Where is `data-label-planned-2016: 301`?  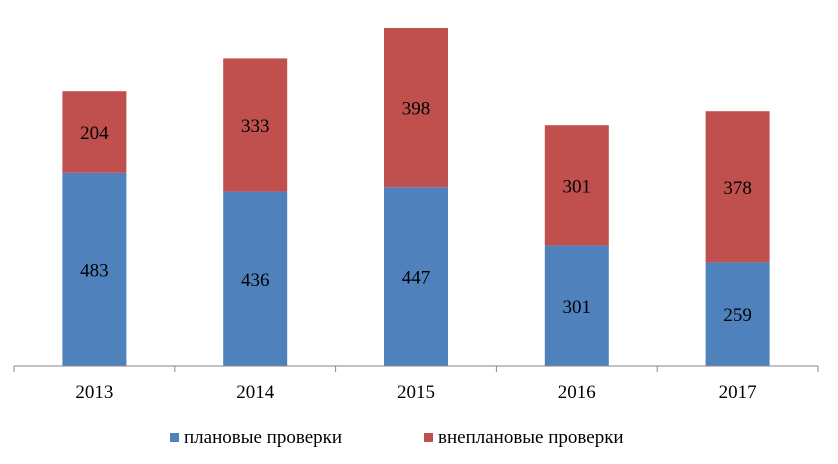 data-label-planned-2016: 301 is located at coordinates (577, 307).